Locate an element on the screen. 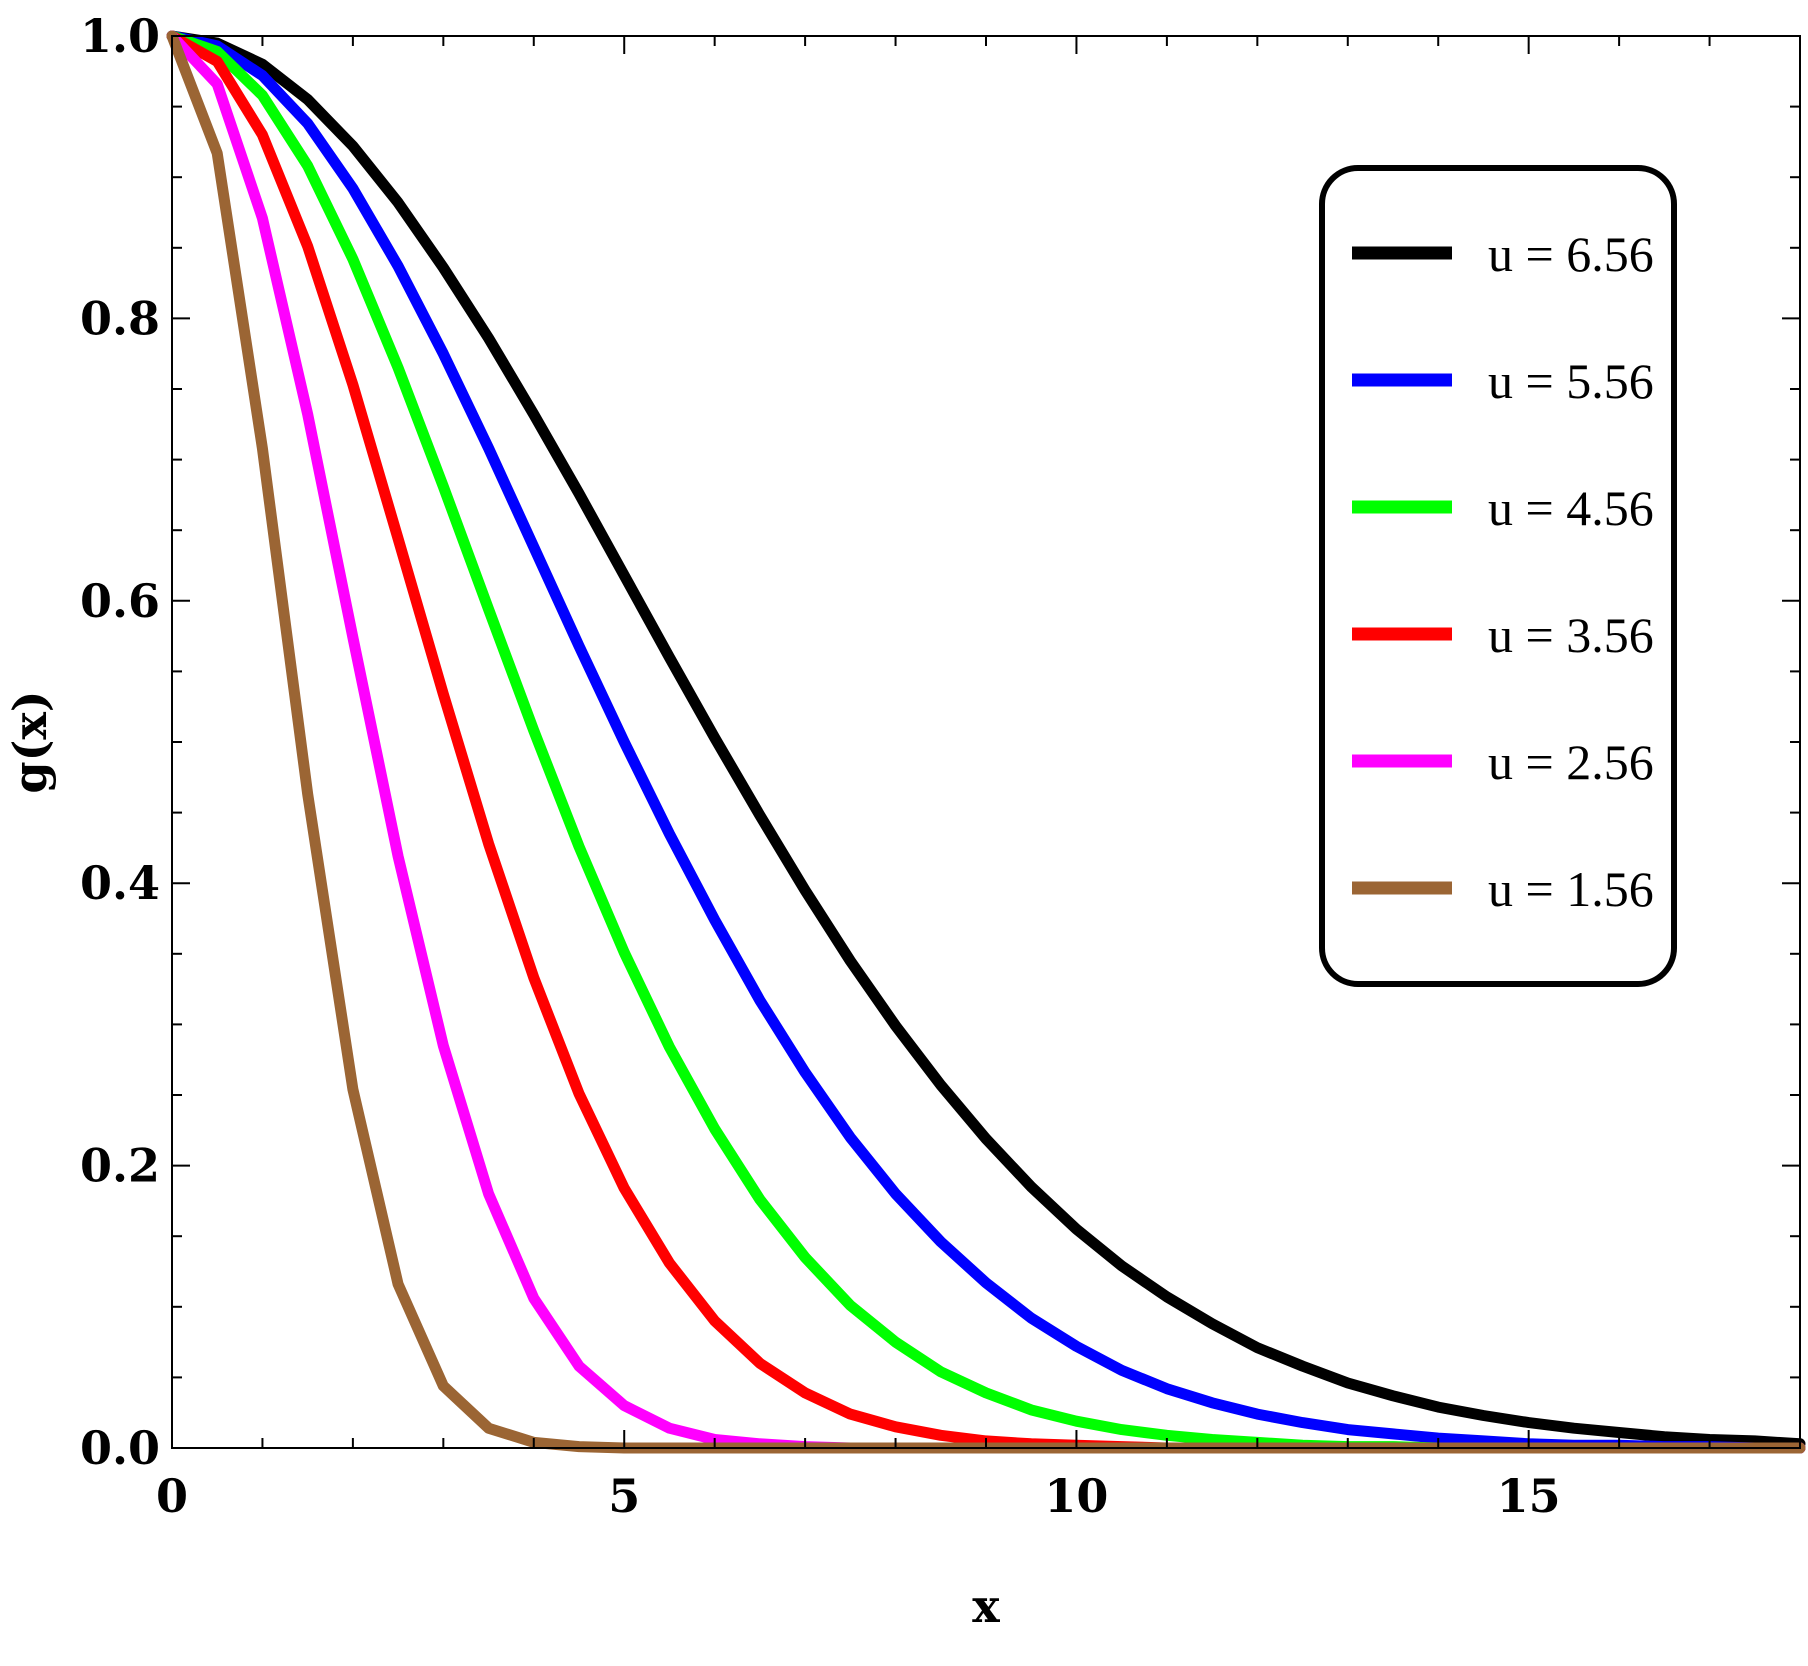  y-tick-label: 0.8 is located at coordinates (120, 318).